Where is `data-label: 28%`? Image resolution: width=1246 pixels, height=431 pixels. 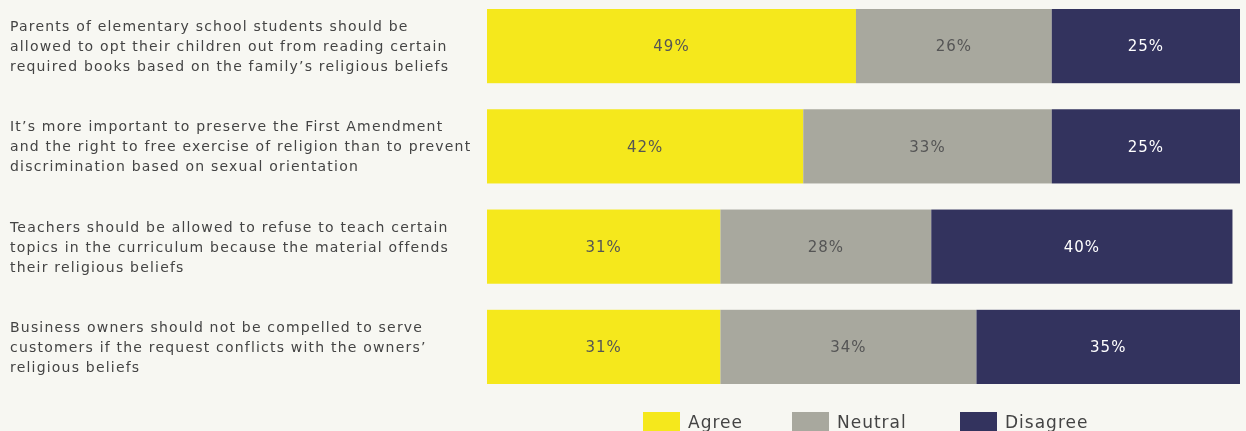 data-label: 28% is located at coordinates (826, 246).